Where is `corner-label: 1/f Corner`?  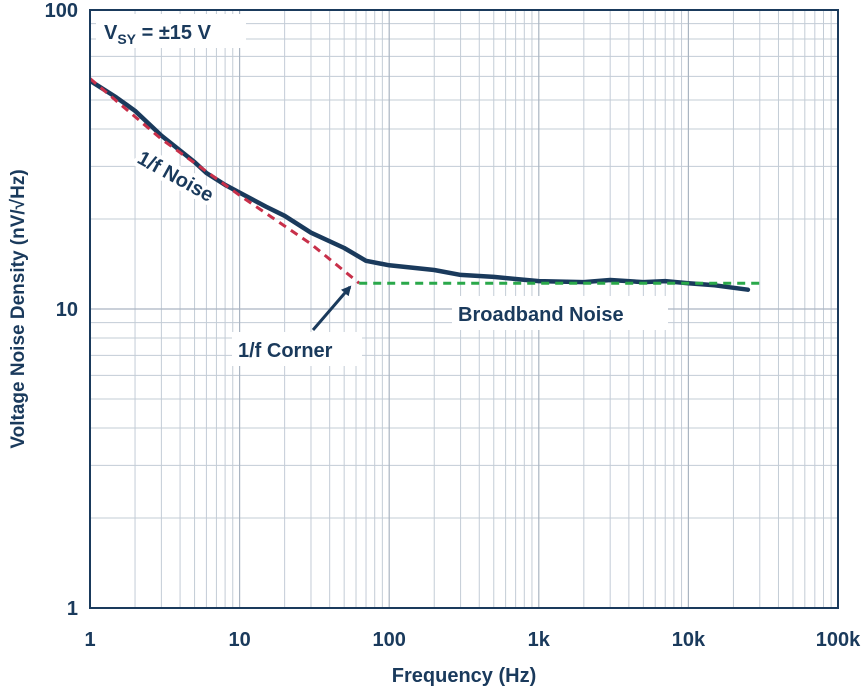 corner-label: 1/f Corner is located at coordinates (285, 351).